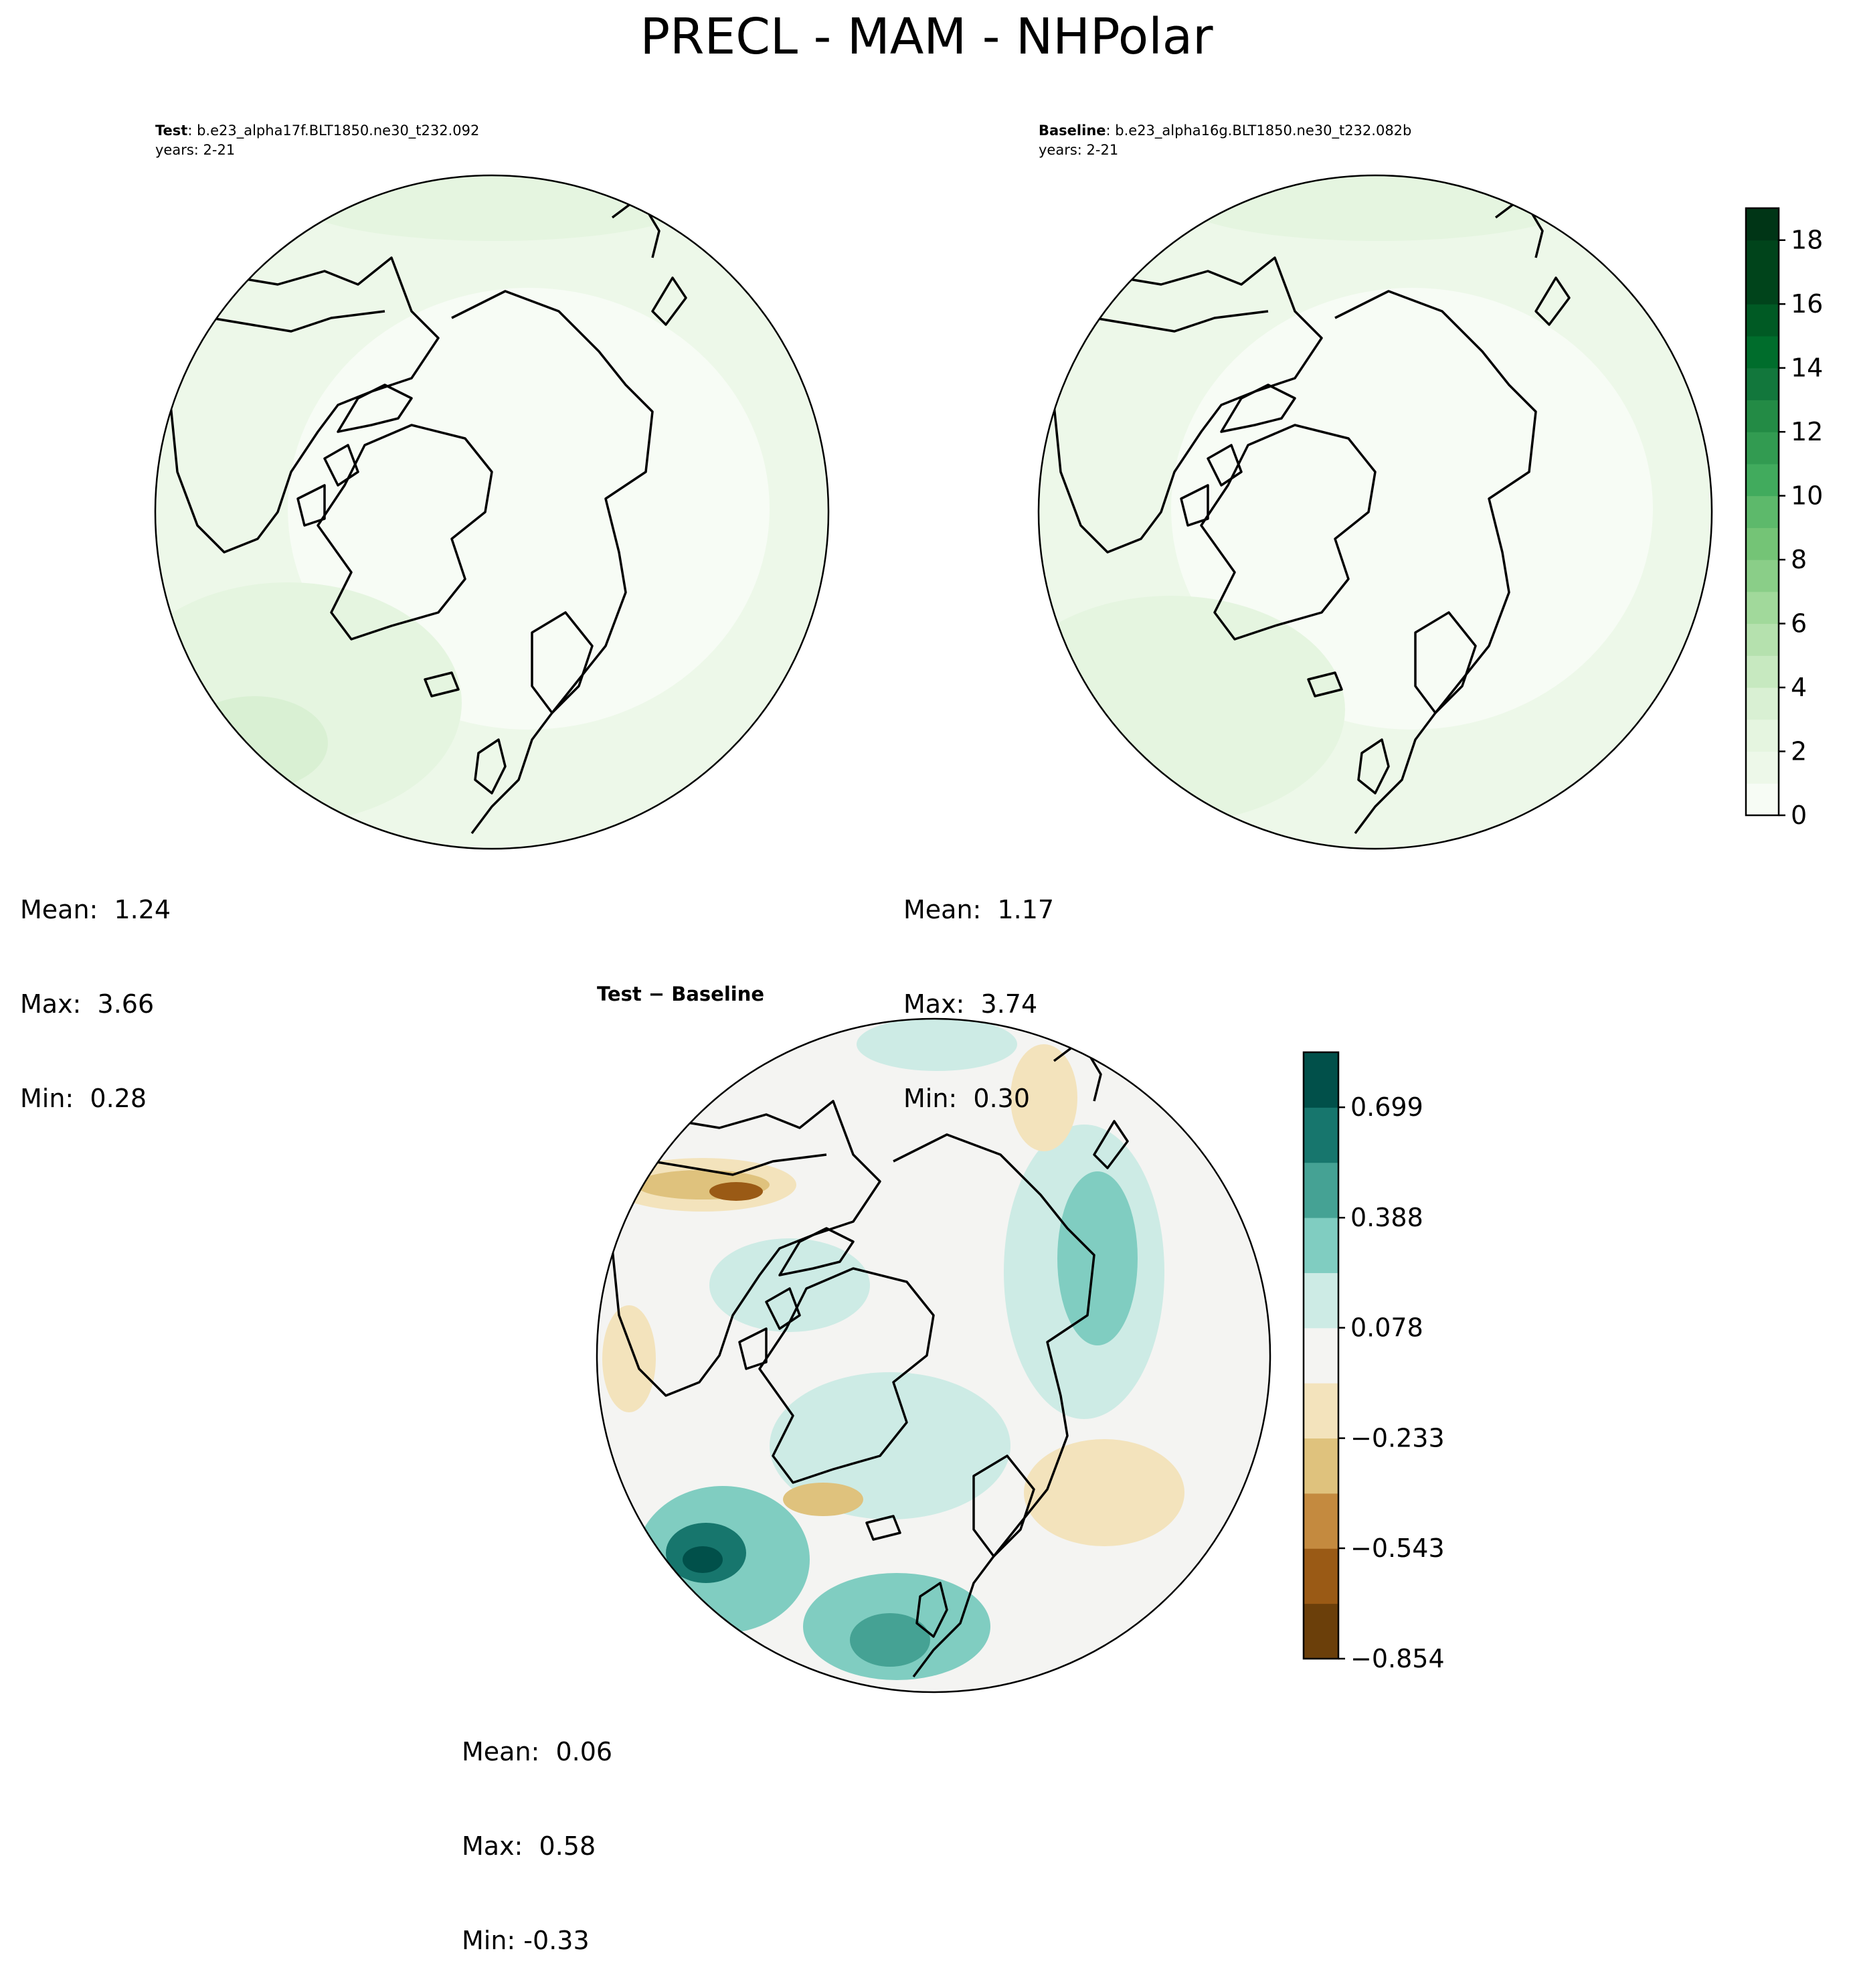  Describe the element at coordinates (1799, 624) in the screenshot. I see `main-colorbar-tick-label: 6` at that location.